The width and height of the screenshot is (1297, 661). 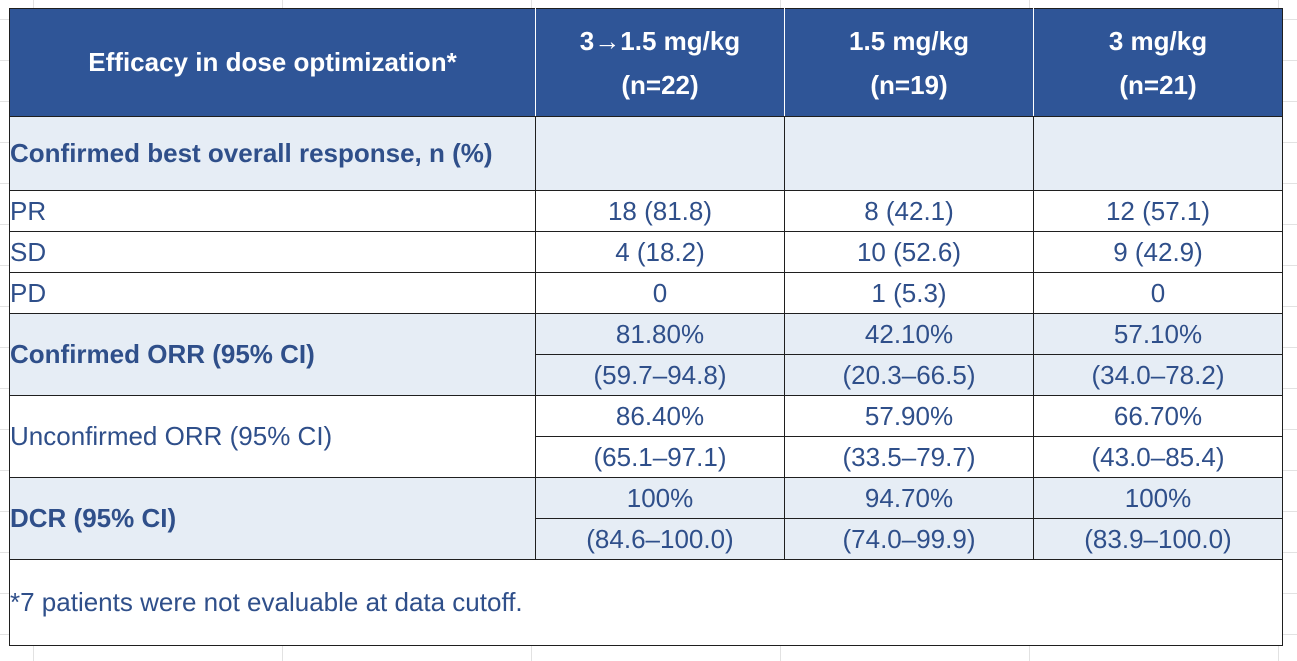 What do you see at coordinates (272, 436) in the screenshot?
I see `row-label: Unconfirmed ORR (95% CI)` at bounding box center [272, 436].